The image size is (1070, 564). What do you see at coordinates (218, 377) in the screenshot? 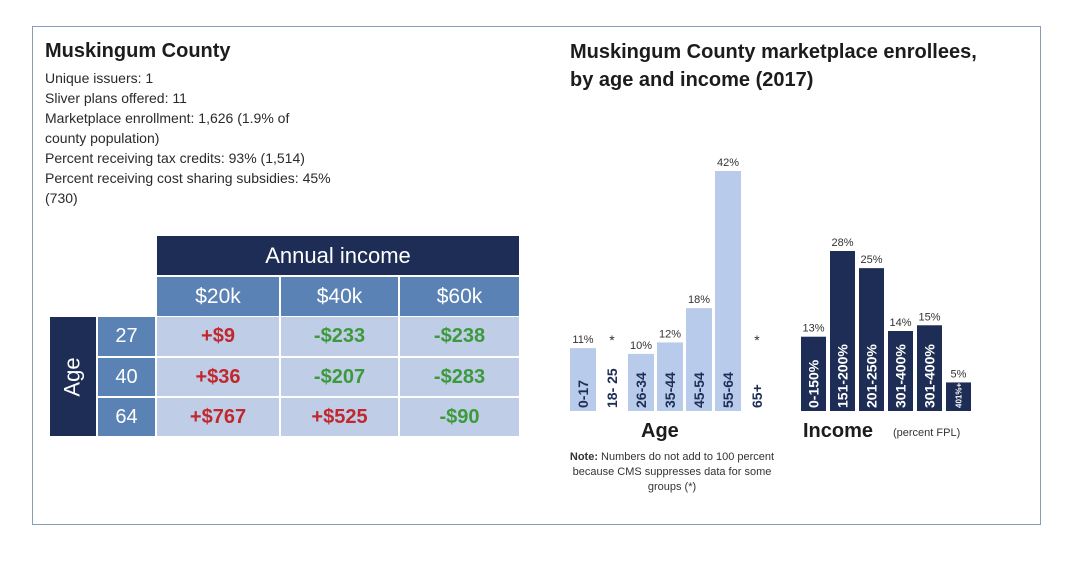
I see `cell-40-20k: +$36` at bounding box center [218, 377].